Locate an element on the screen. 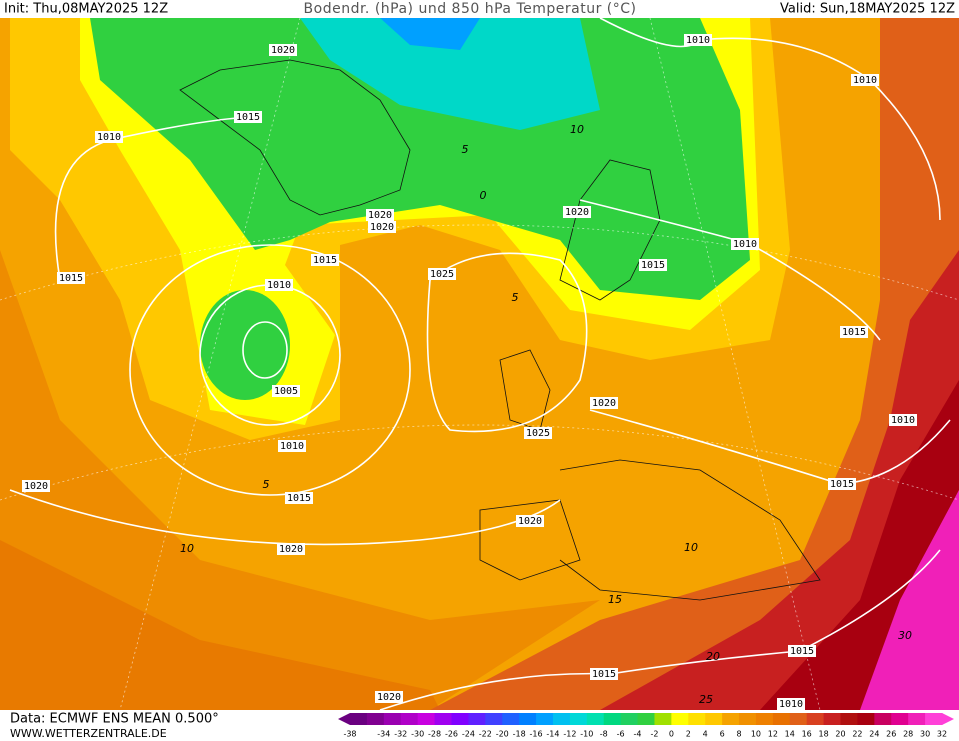 The height and width of the screenshot is (741, 959). britain-coast is located at coordinates (525, 390).